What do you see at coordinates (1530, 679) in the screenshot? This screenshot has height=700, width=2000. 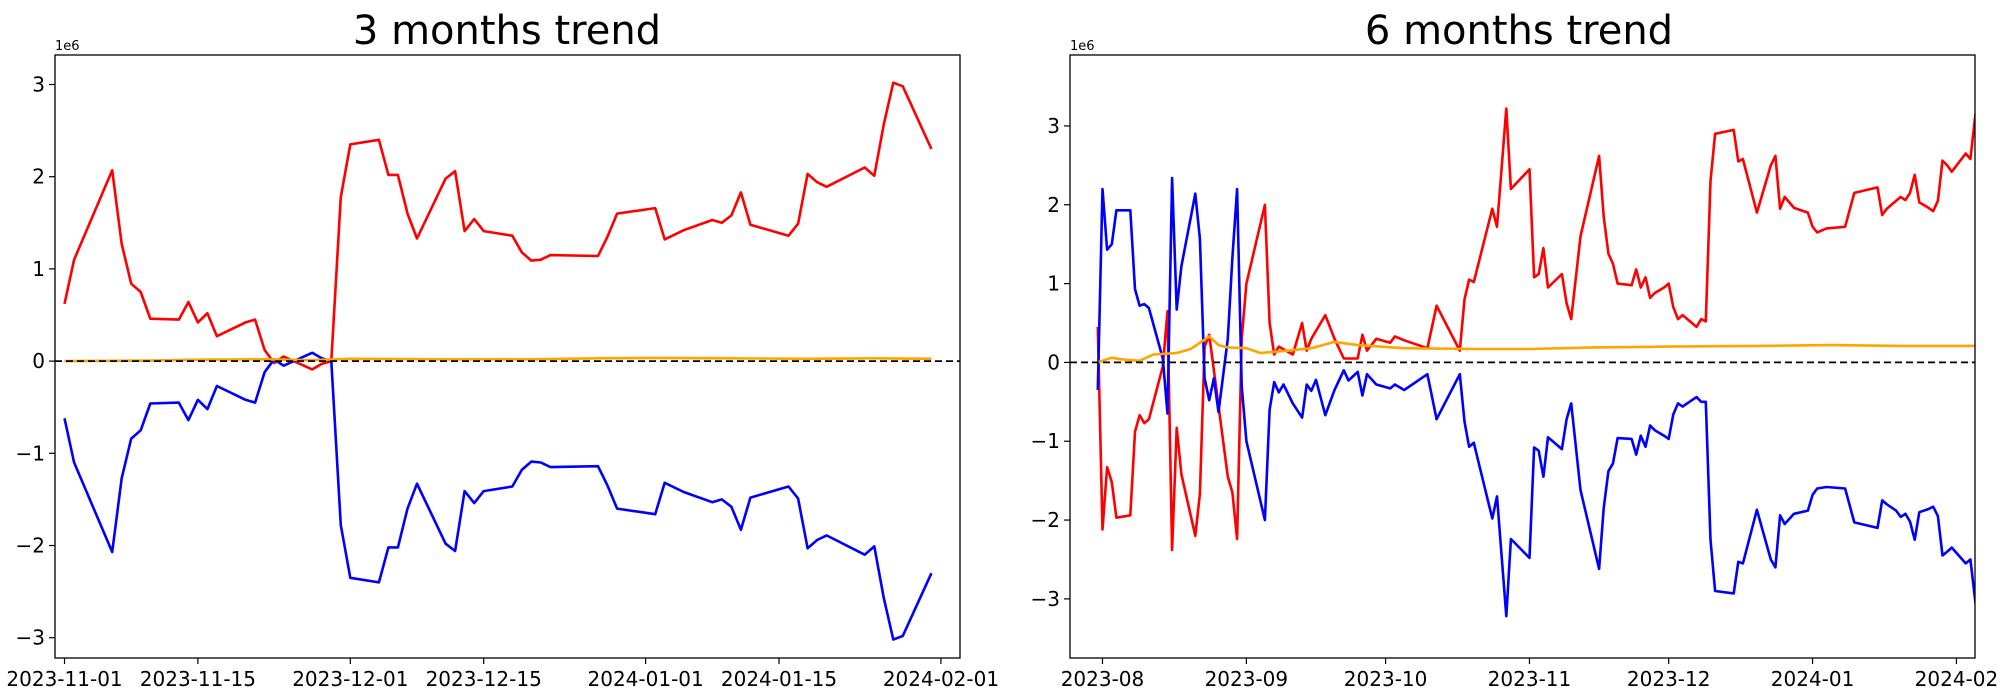 I see `x-tick-label: 2023-11` at bounding box center [1530, 679].